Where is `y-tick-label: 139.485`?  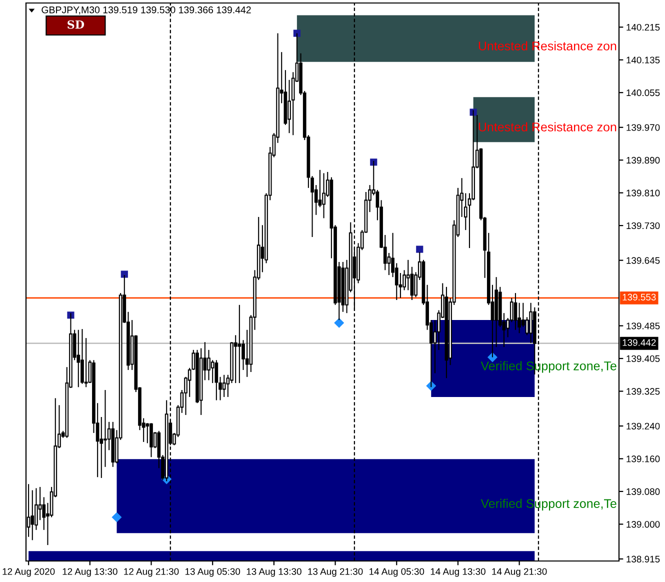 y-tick-label: 139.485 is located at coordinates (643, 326).